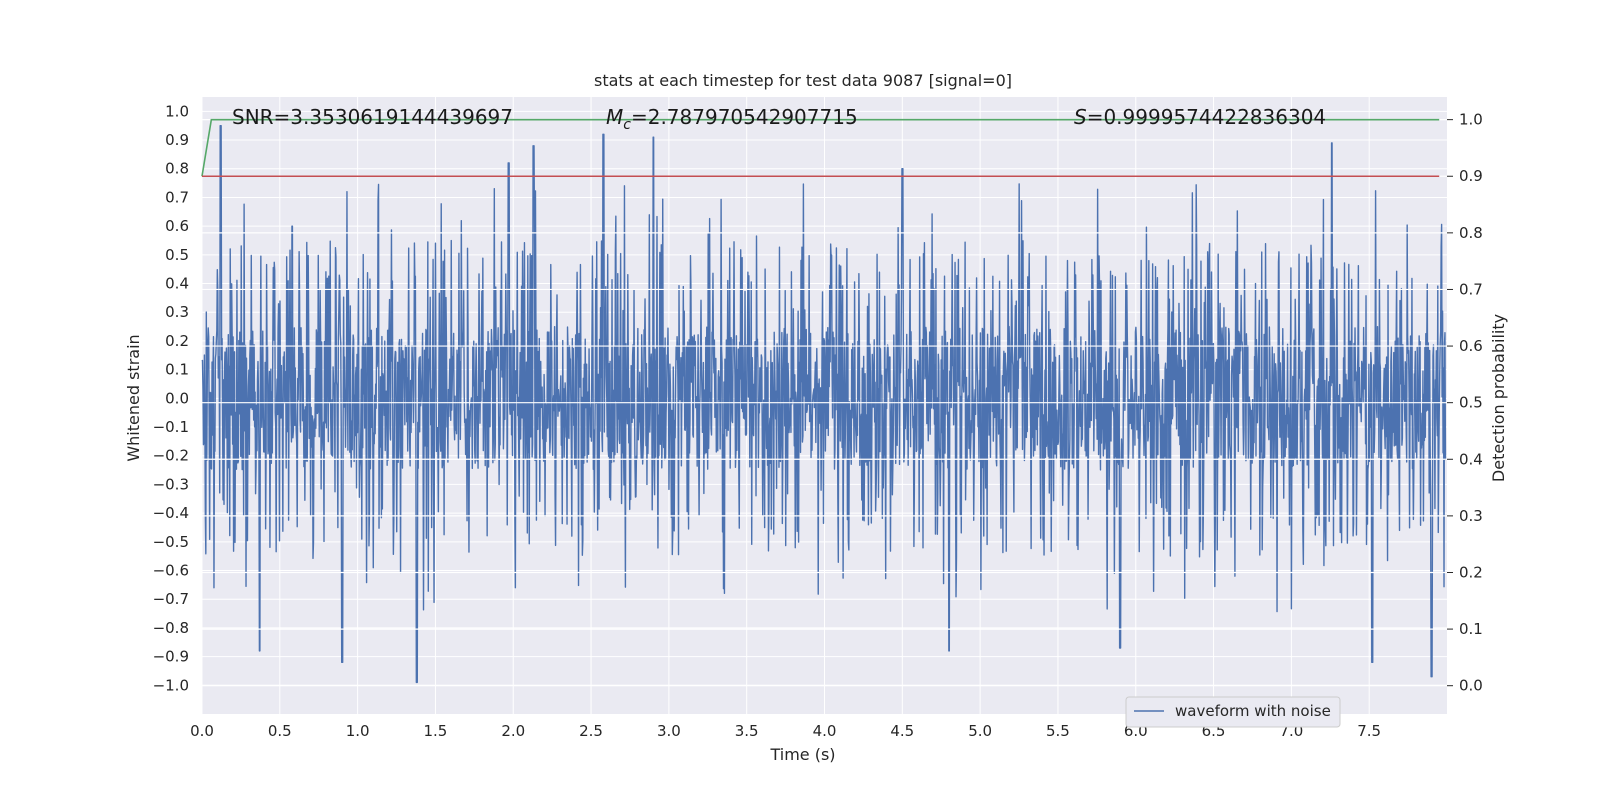 The height and width of the screenshot is (804, 1600). I want to click on y-right-tick-label: 0.3, so click(1471, 516).